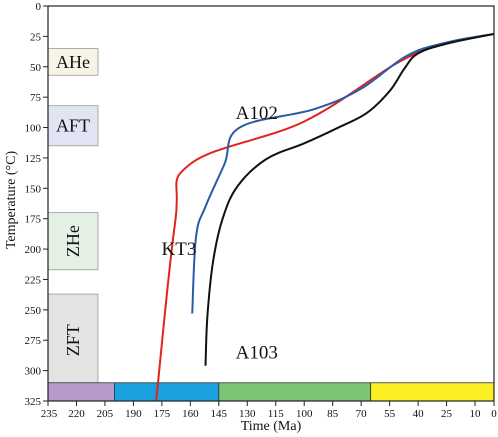  Describe the element at coordinates (162, 414) in the screenshot. I see `x-tick-label: 175` at that location.